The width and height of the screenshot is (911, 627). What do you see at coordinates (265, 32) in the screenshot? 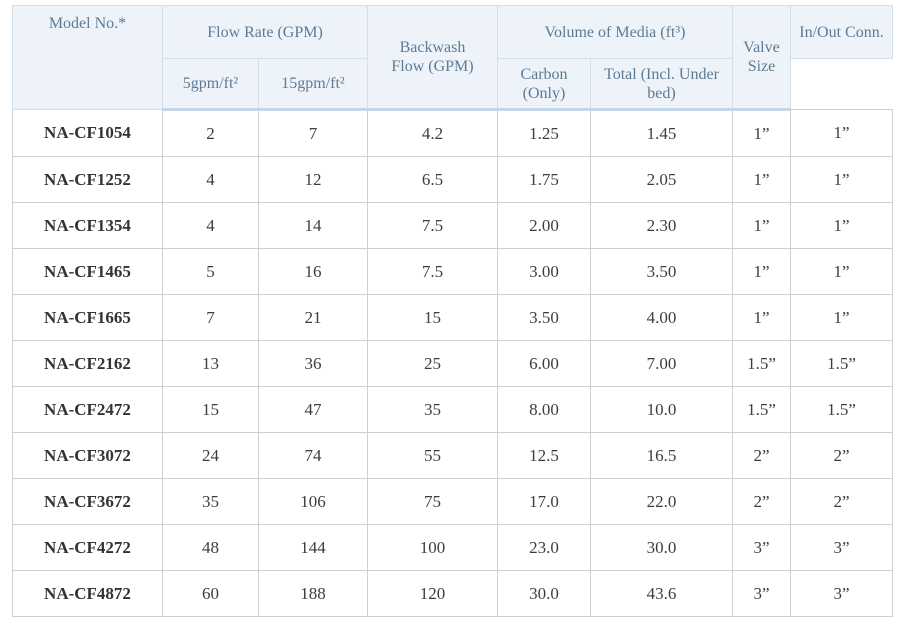
I see `header-flow-rate: Flow Rate (GPM)` at bounding box center [265, 32].